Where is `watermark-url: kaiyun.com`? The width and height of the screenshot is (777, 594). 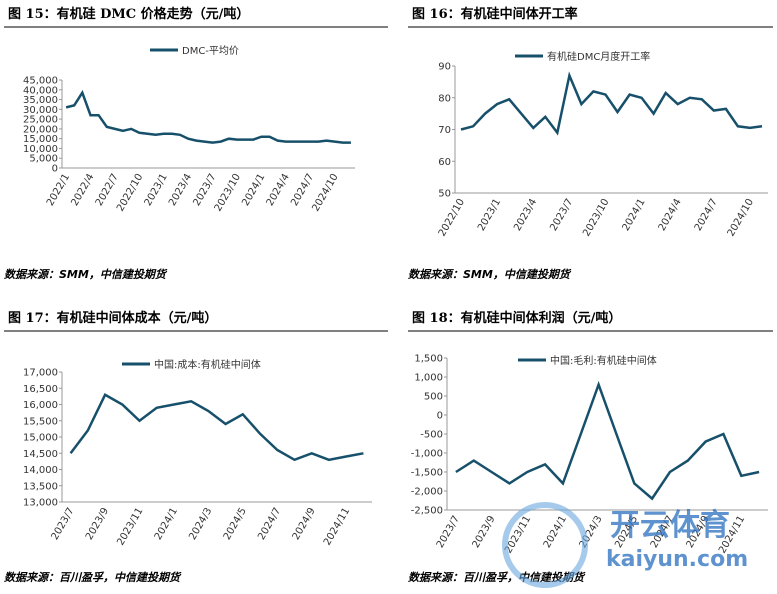
watermark-url: kaiyun.com is located at coordinates (677, 559).